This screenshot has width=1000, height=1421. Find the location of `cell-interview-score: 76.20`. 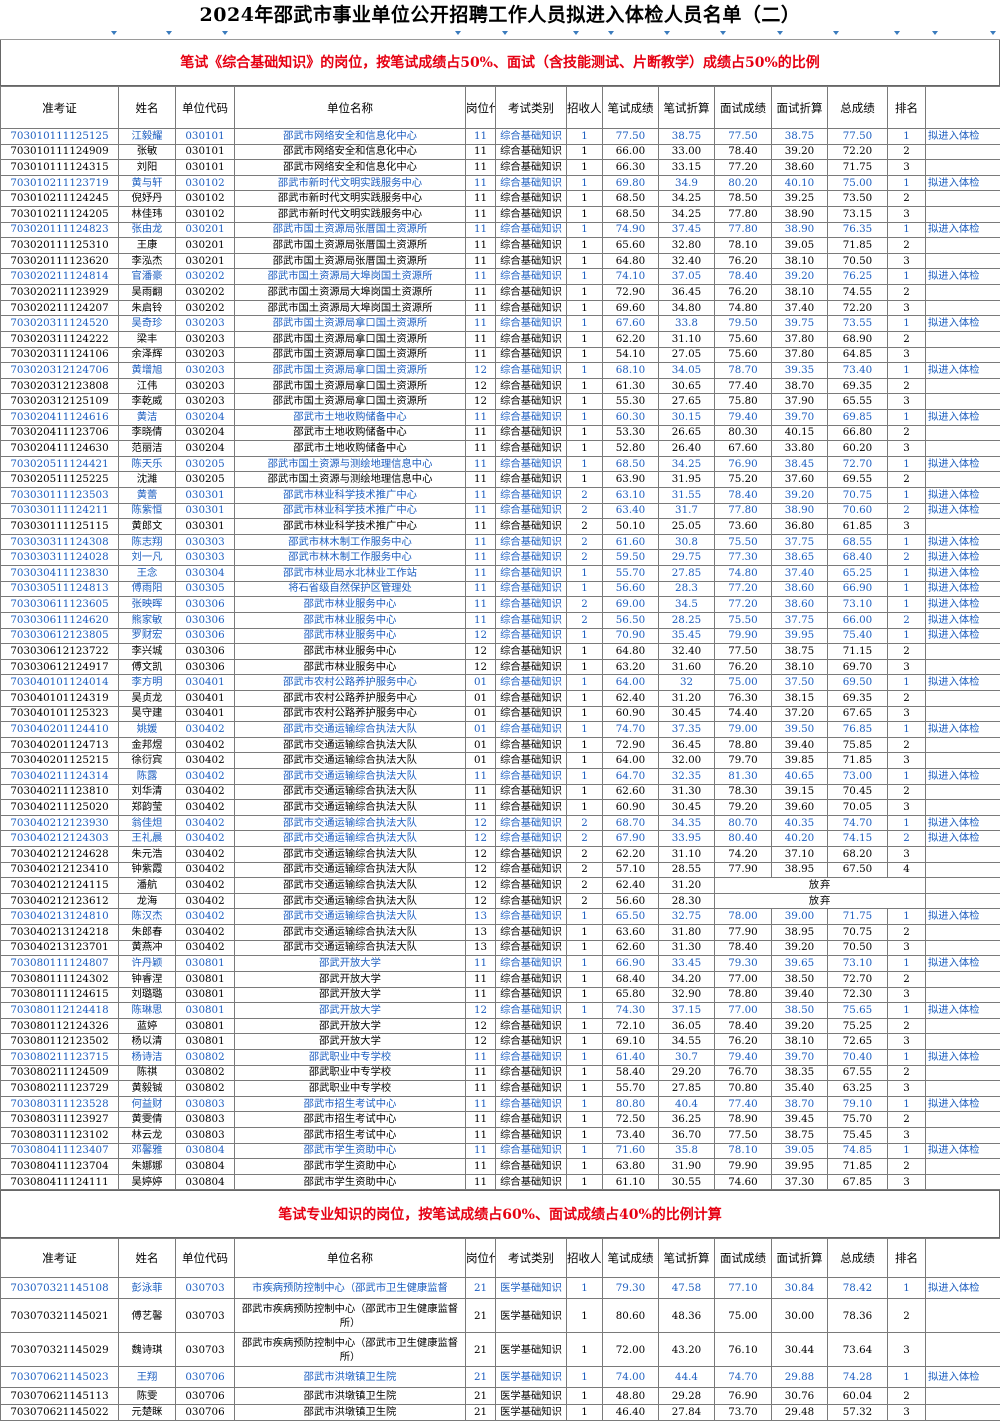

cell-interview-score: 76.20 is located at coordinates (743, 293).